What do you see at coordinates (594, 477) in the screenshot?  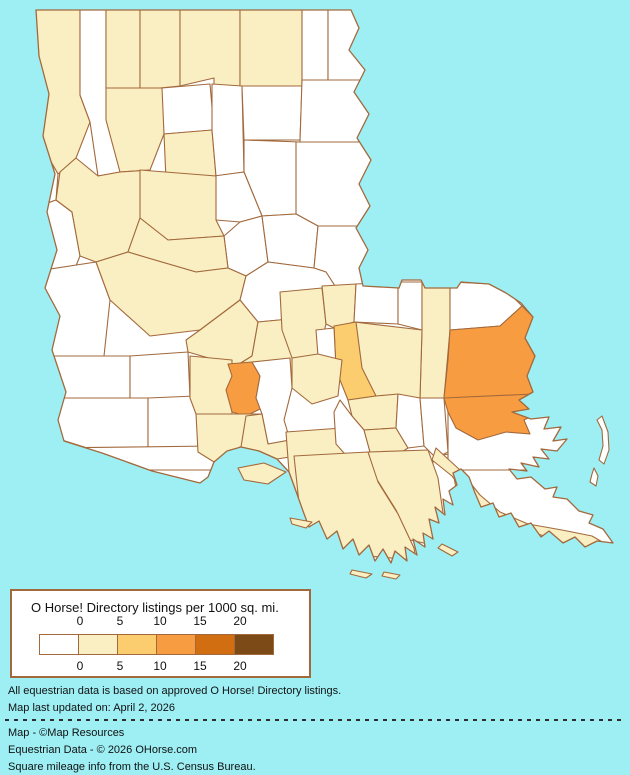 I see `parish-chandeleur-south` at bounding box center [594, 477].